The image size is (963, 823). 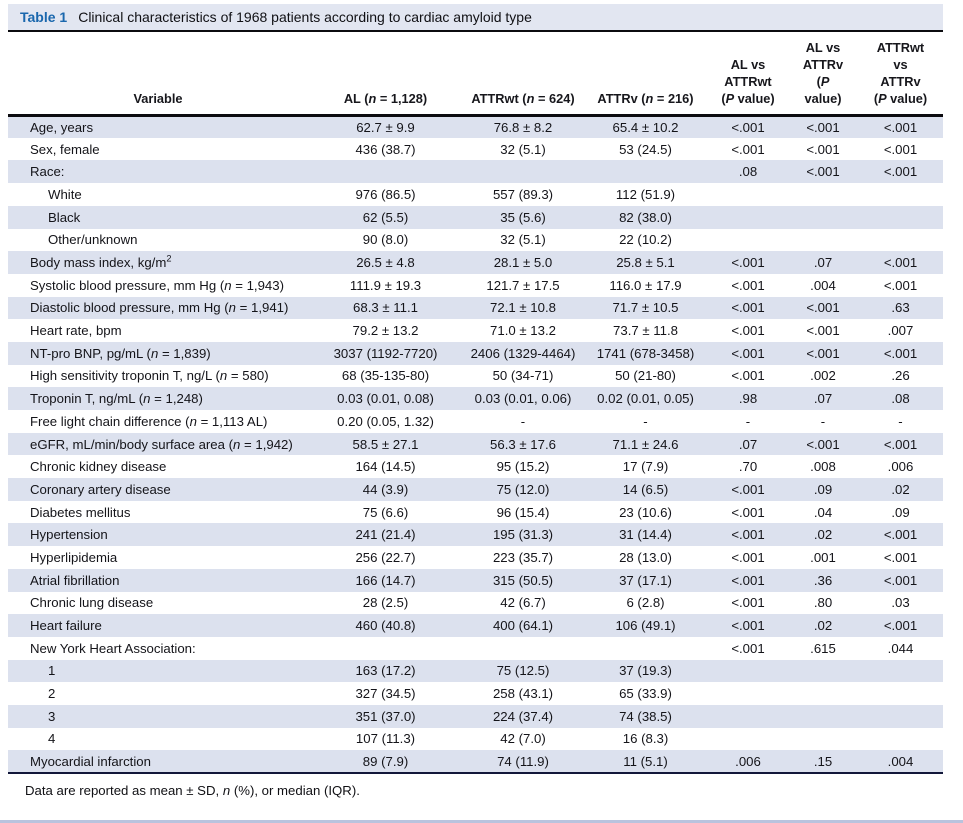 I want to click on cell-attrwt: 400 (64.1), so click(x=523, y=625).